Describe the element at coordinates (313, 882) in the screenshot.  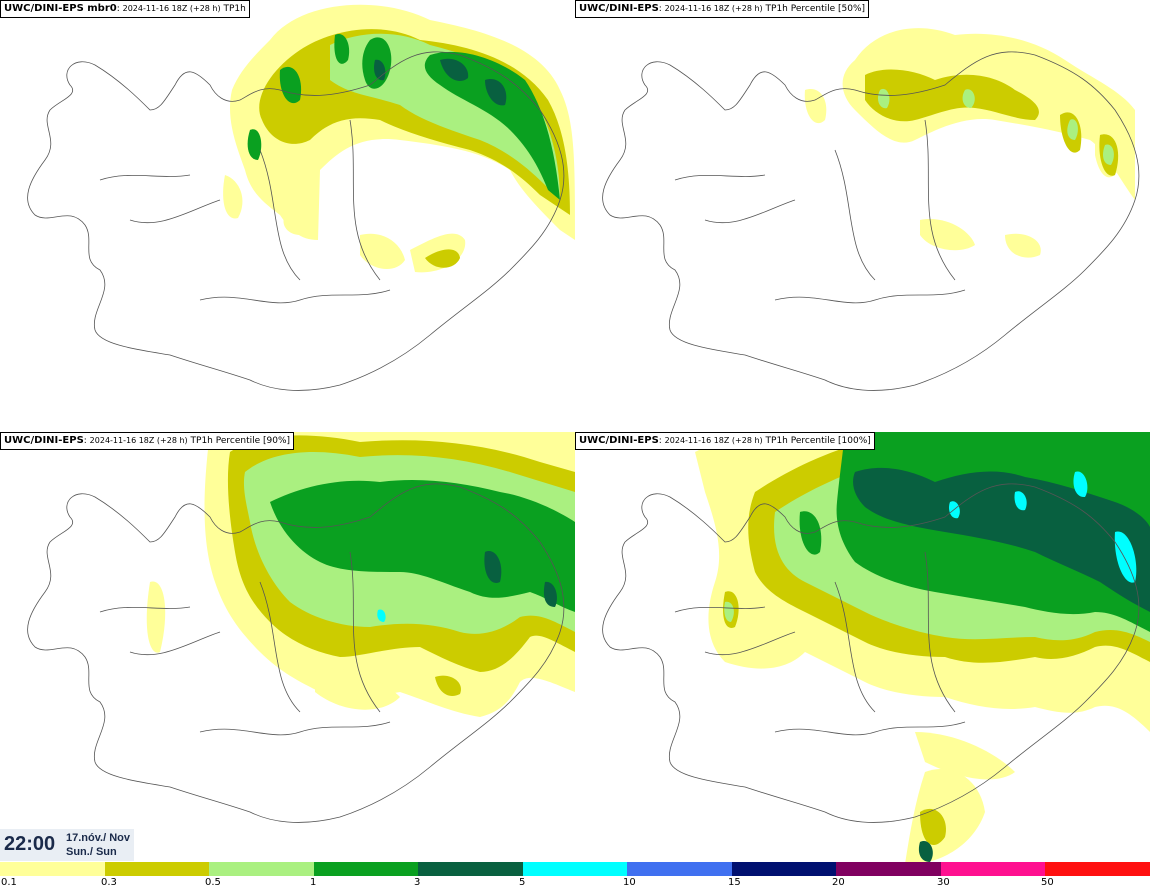
I see `legend-label: 1` at that location.